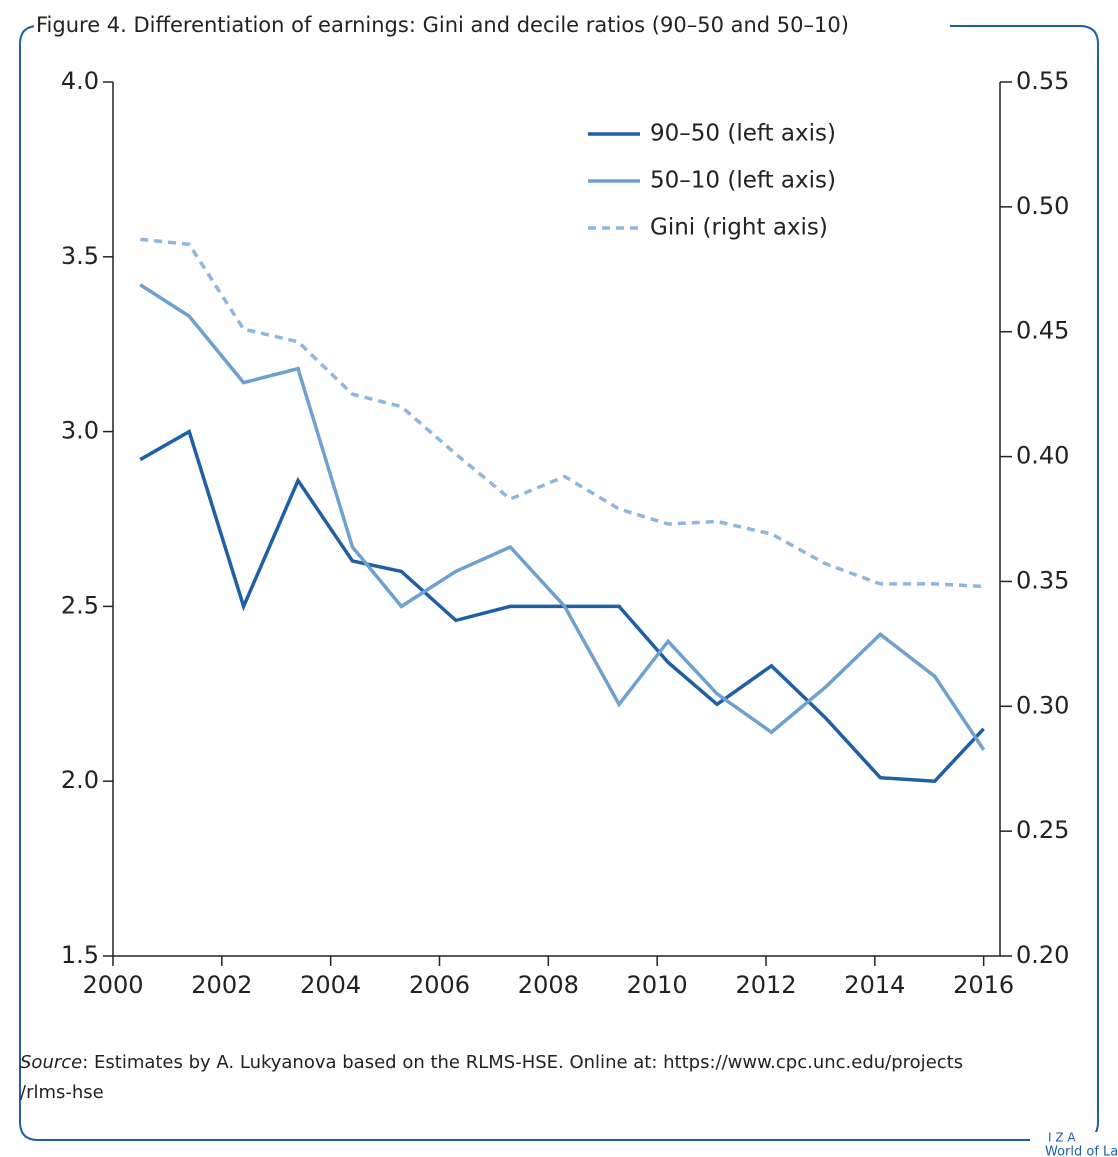 The width and height of the screenshot is (1118, 1157). What do you see at coordinates (221, 985) in the screenshot?
I see `x-tick-label: 2002` at bounding box center [221, 985].